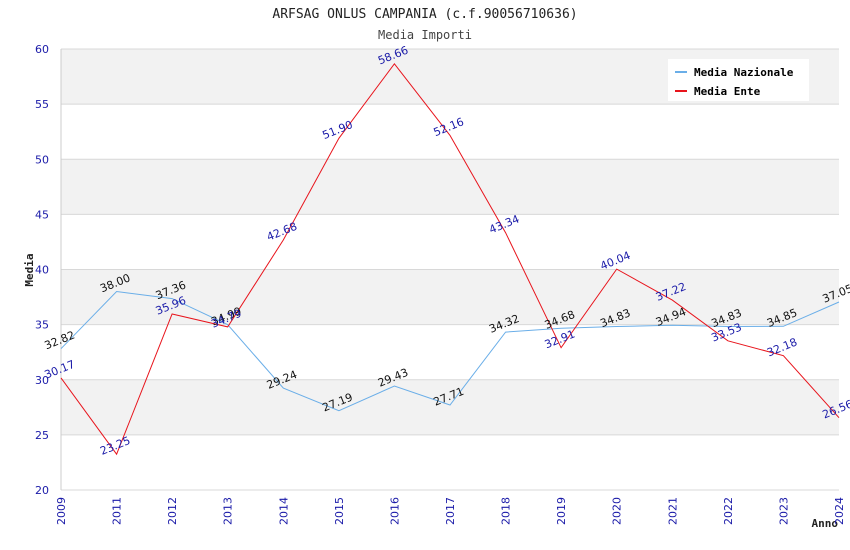 Image resolution: width=850 pixels, height=550 pixels. I want to click on chart-subtitle: Media Importi, so click(425, 35).